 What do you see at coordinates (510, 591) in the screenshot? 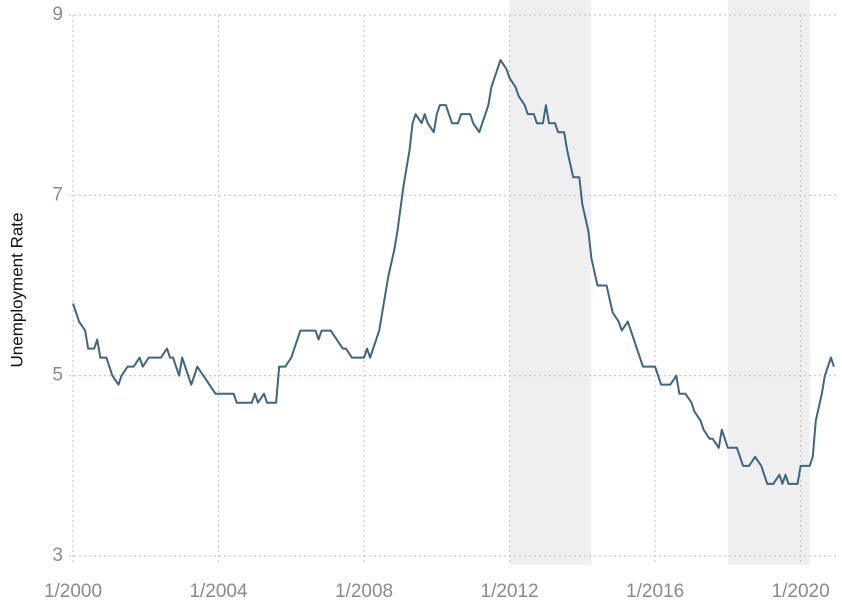
I see `x-tick-label: 1/2012` at bounding box center [510, 591].